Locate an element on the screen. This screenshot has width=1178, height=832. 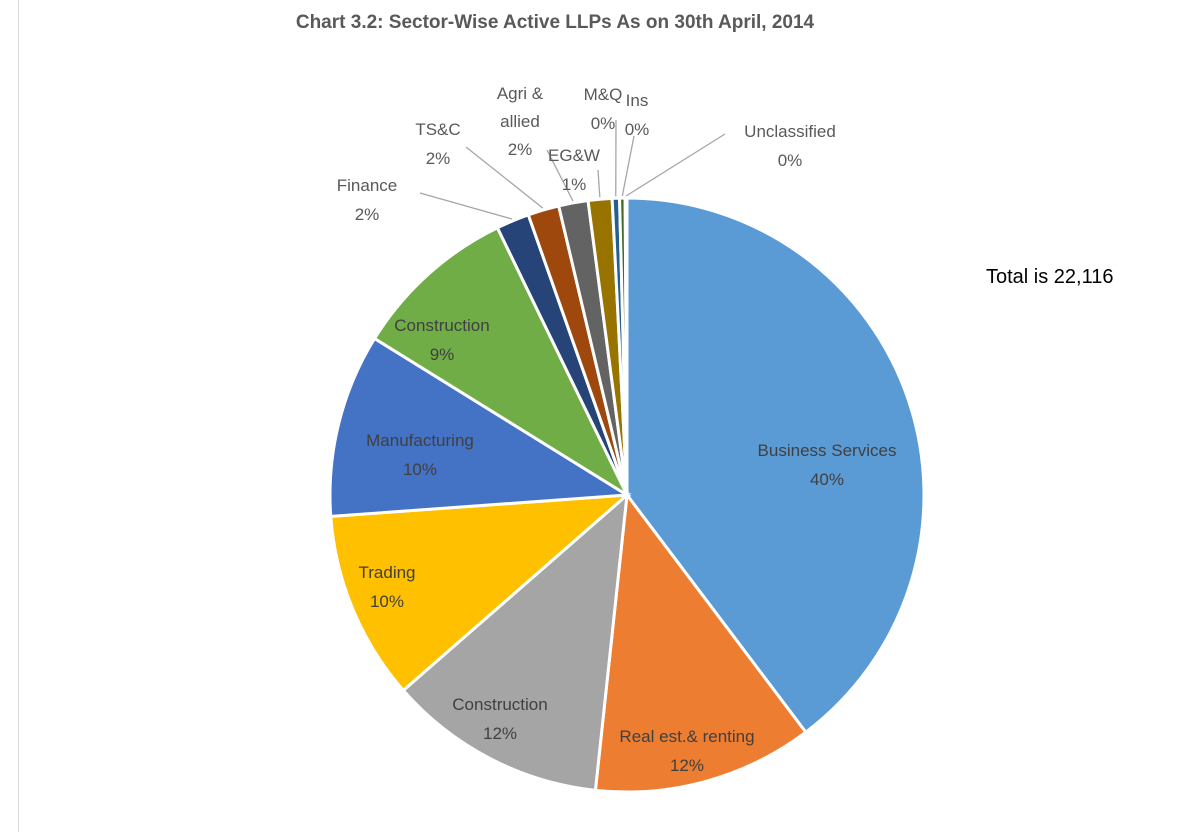
slice-name: Business Services is located at coordinates (827, 450).